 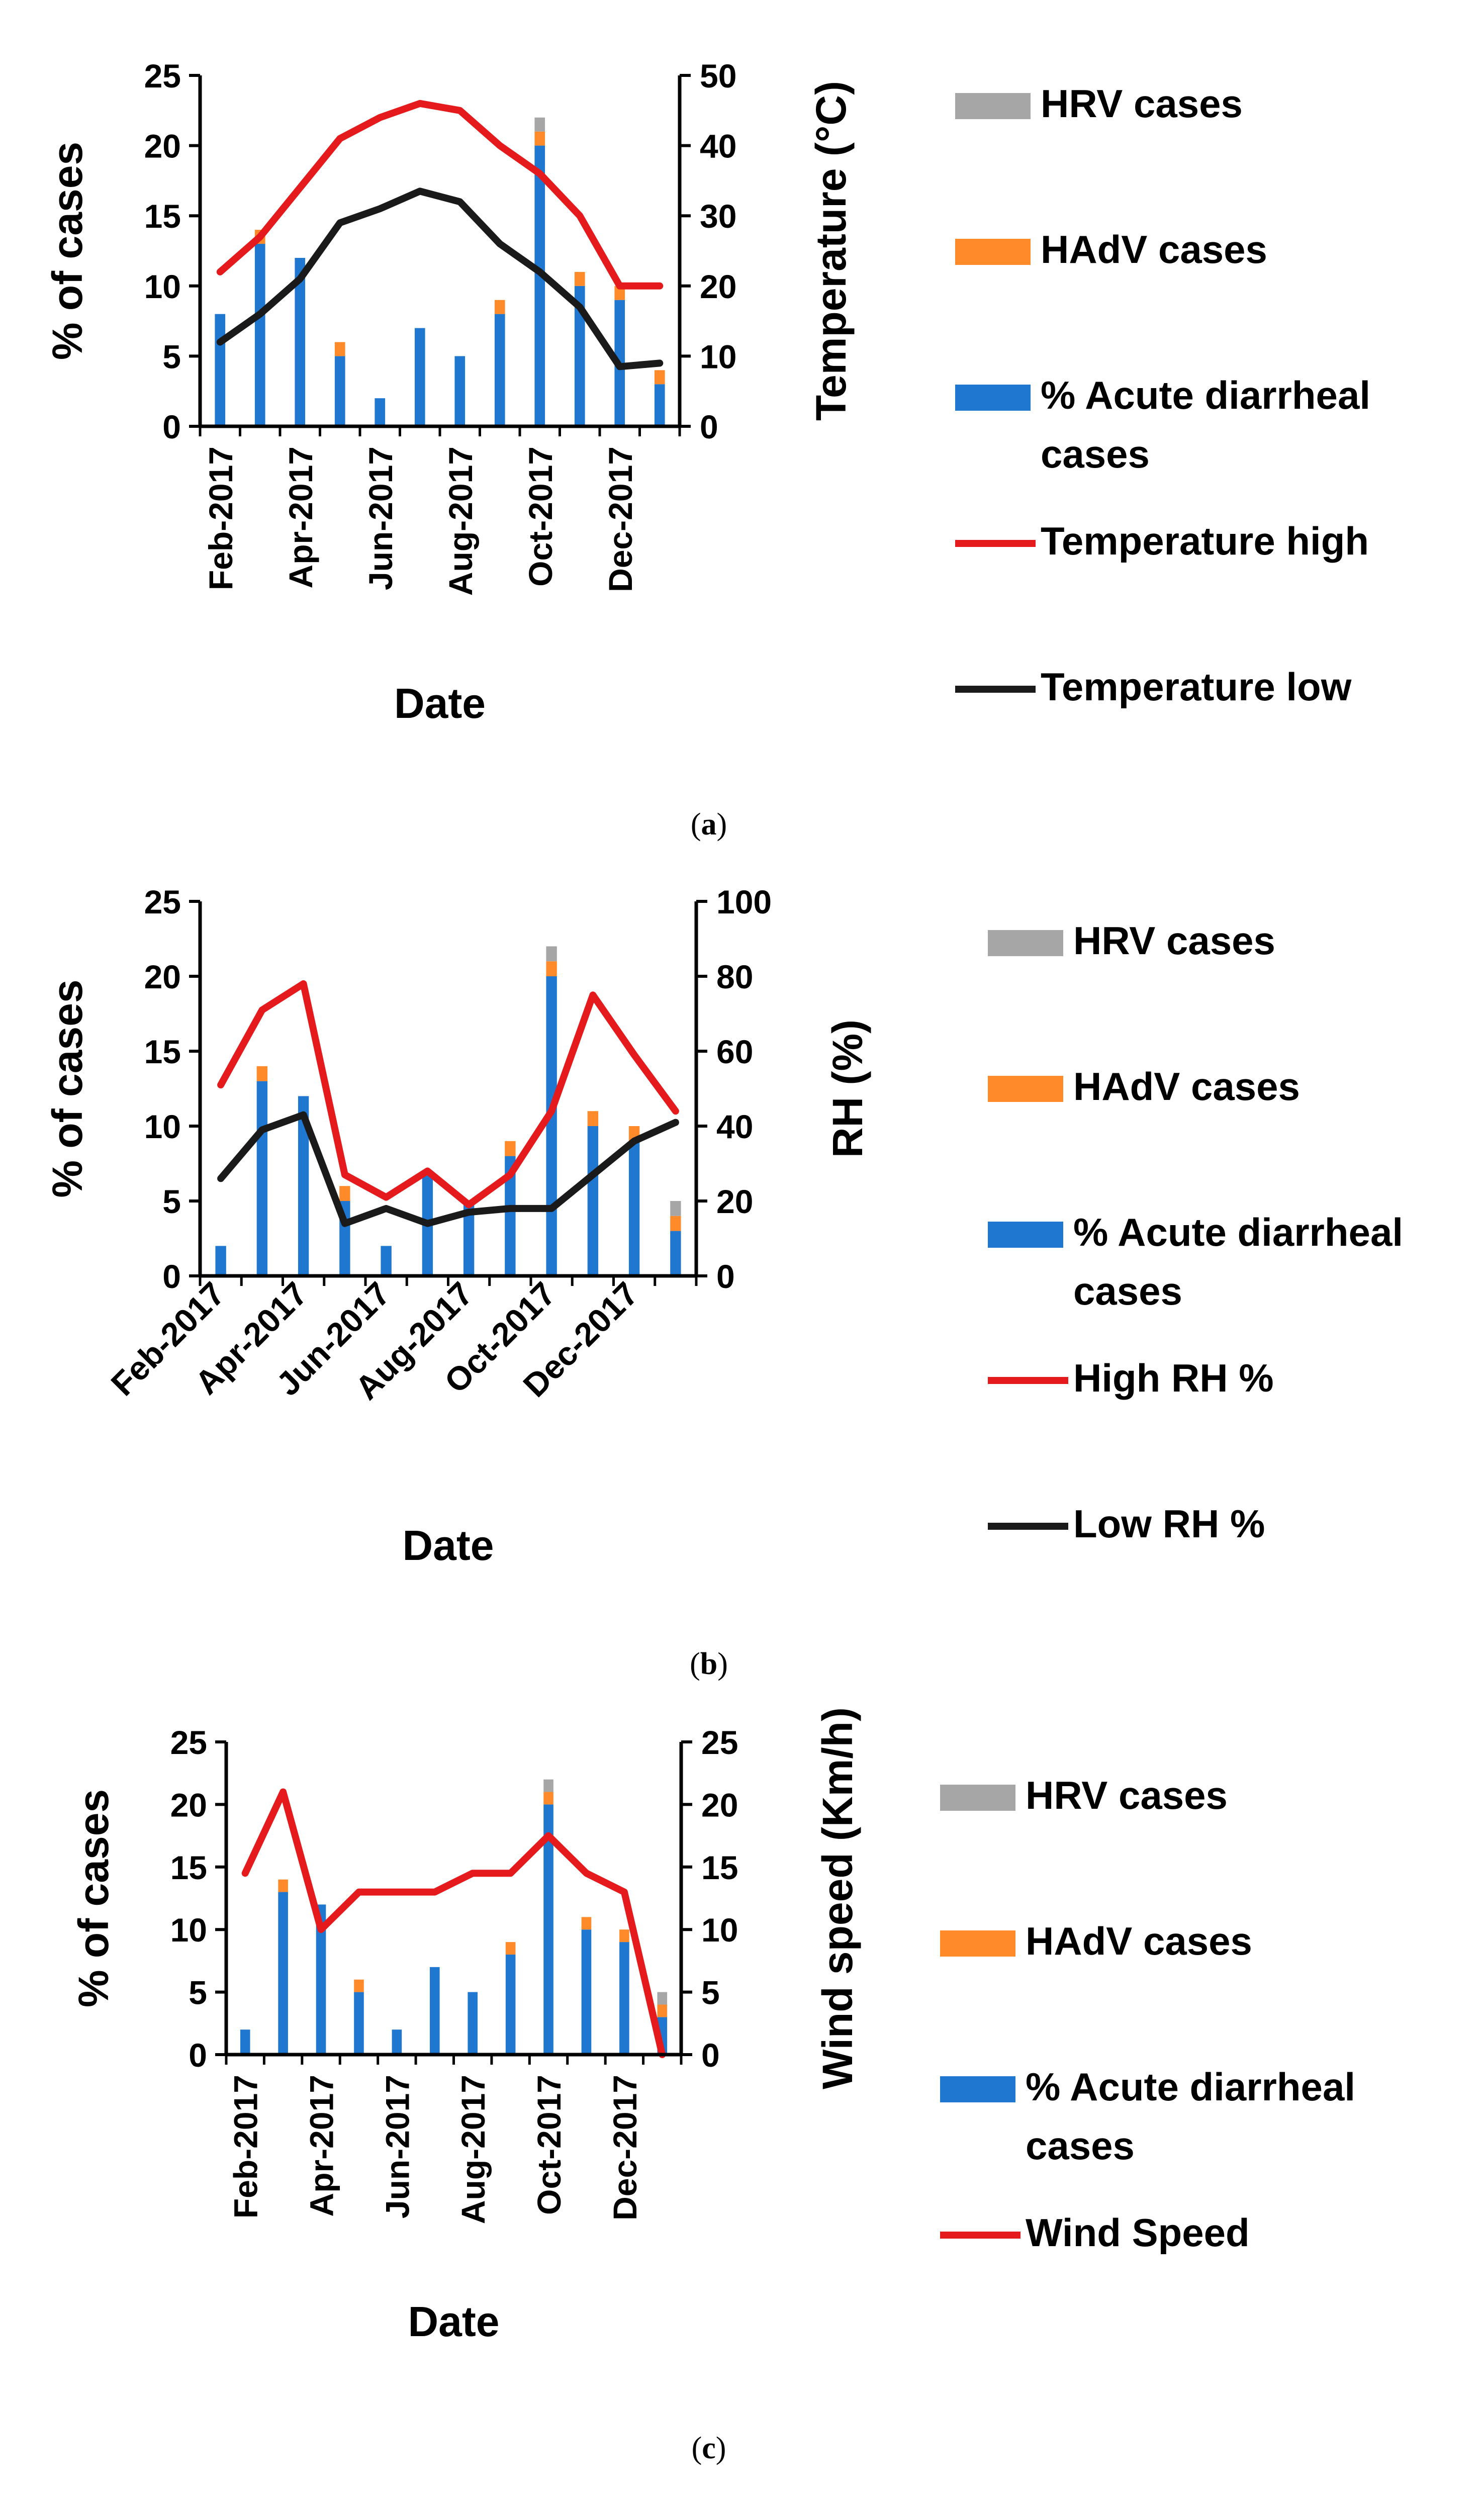 I want to click on legend-label: Wind Speed, so click(x=1138, y=2232).